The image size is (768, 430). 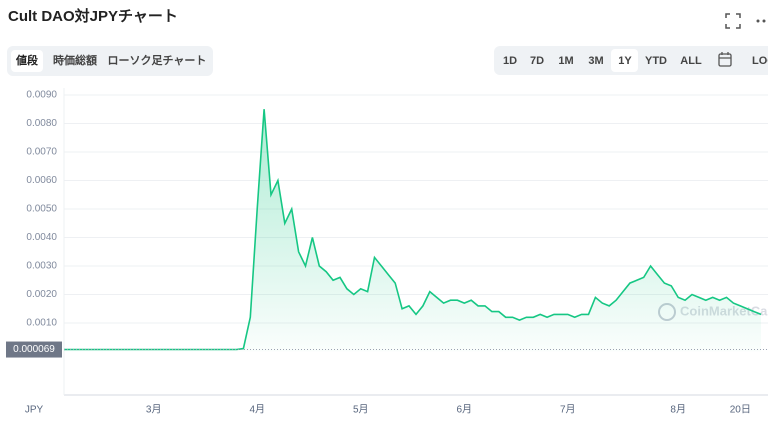 I want to click on y-tick-label: 0.0070, so click(x=41, y=152).